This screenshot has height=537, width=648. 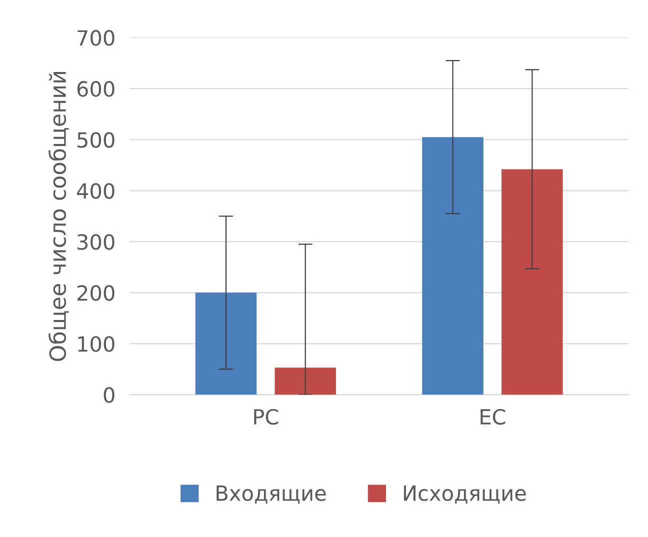 What do you see at coordinates (266, 416) in the screenshot?
I see `x-tick-label: PC` at bounding box center [266, 416].